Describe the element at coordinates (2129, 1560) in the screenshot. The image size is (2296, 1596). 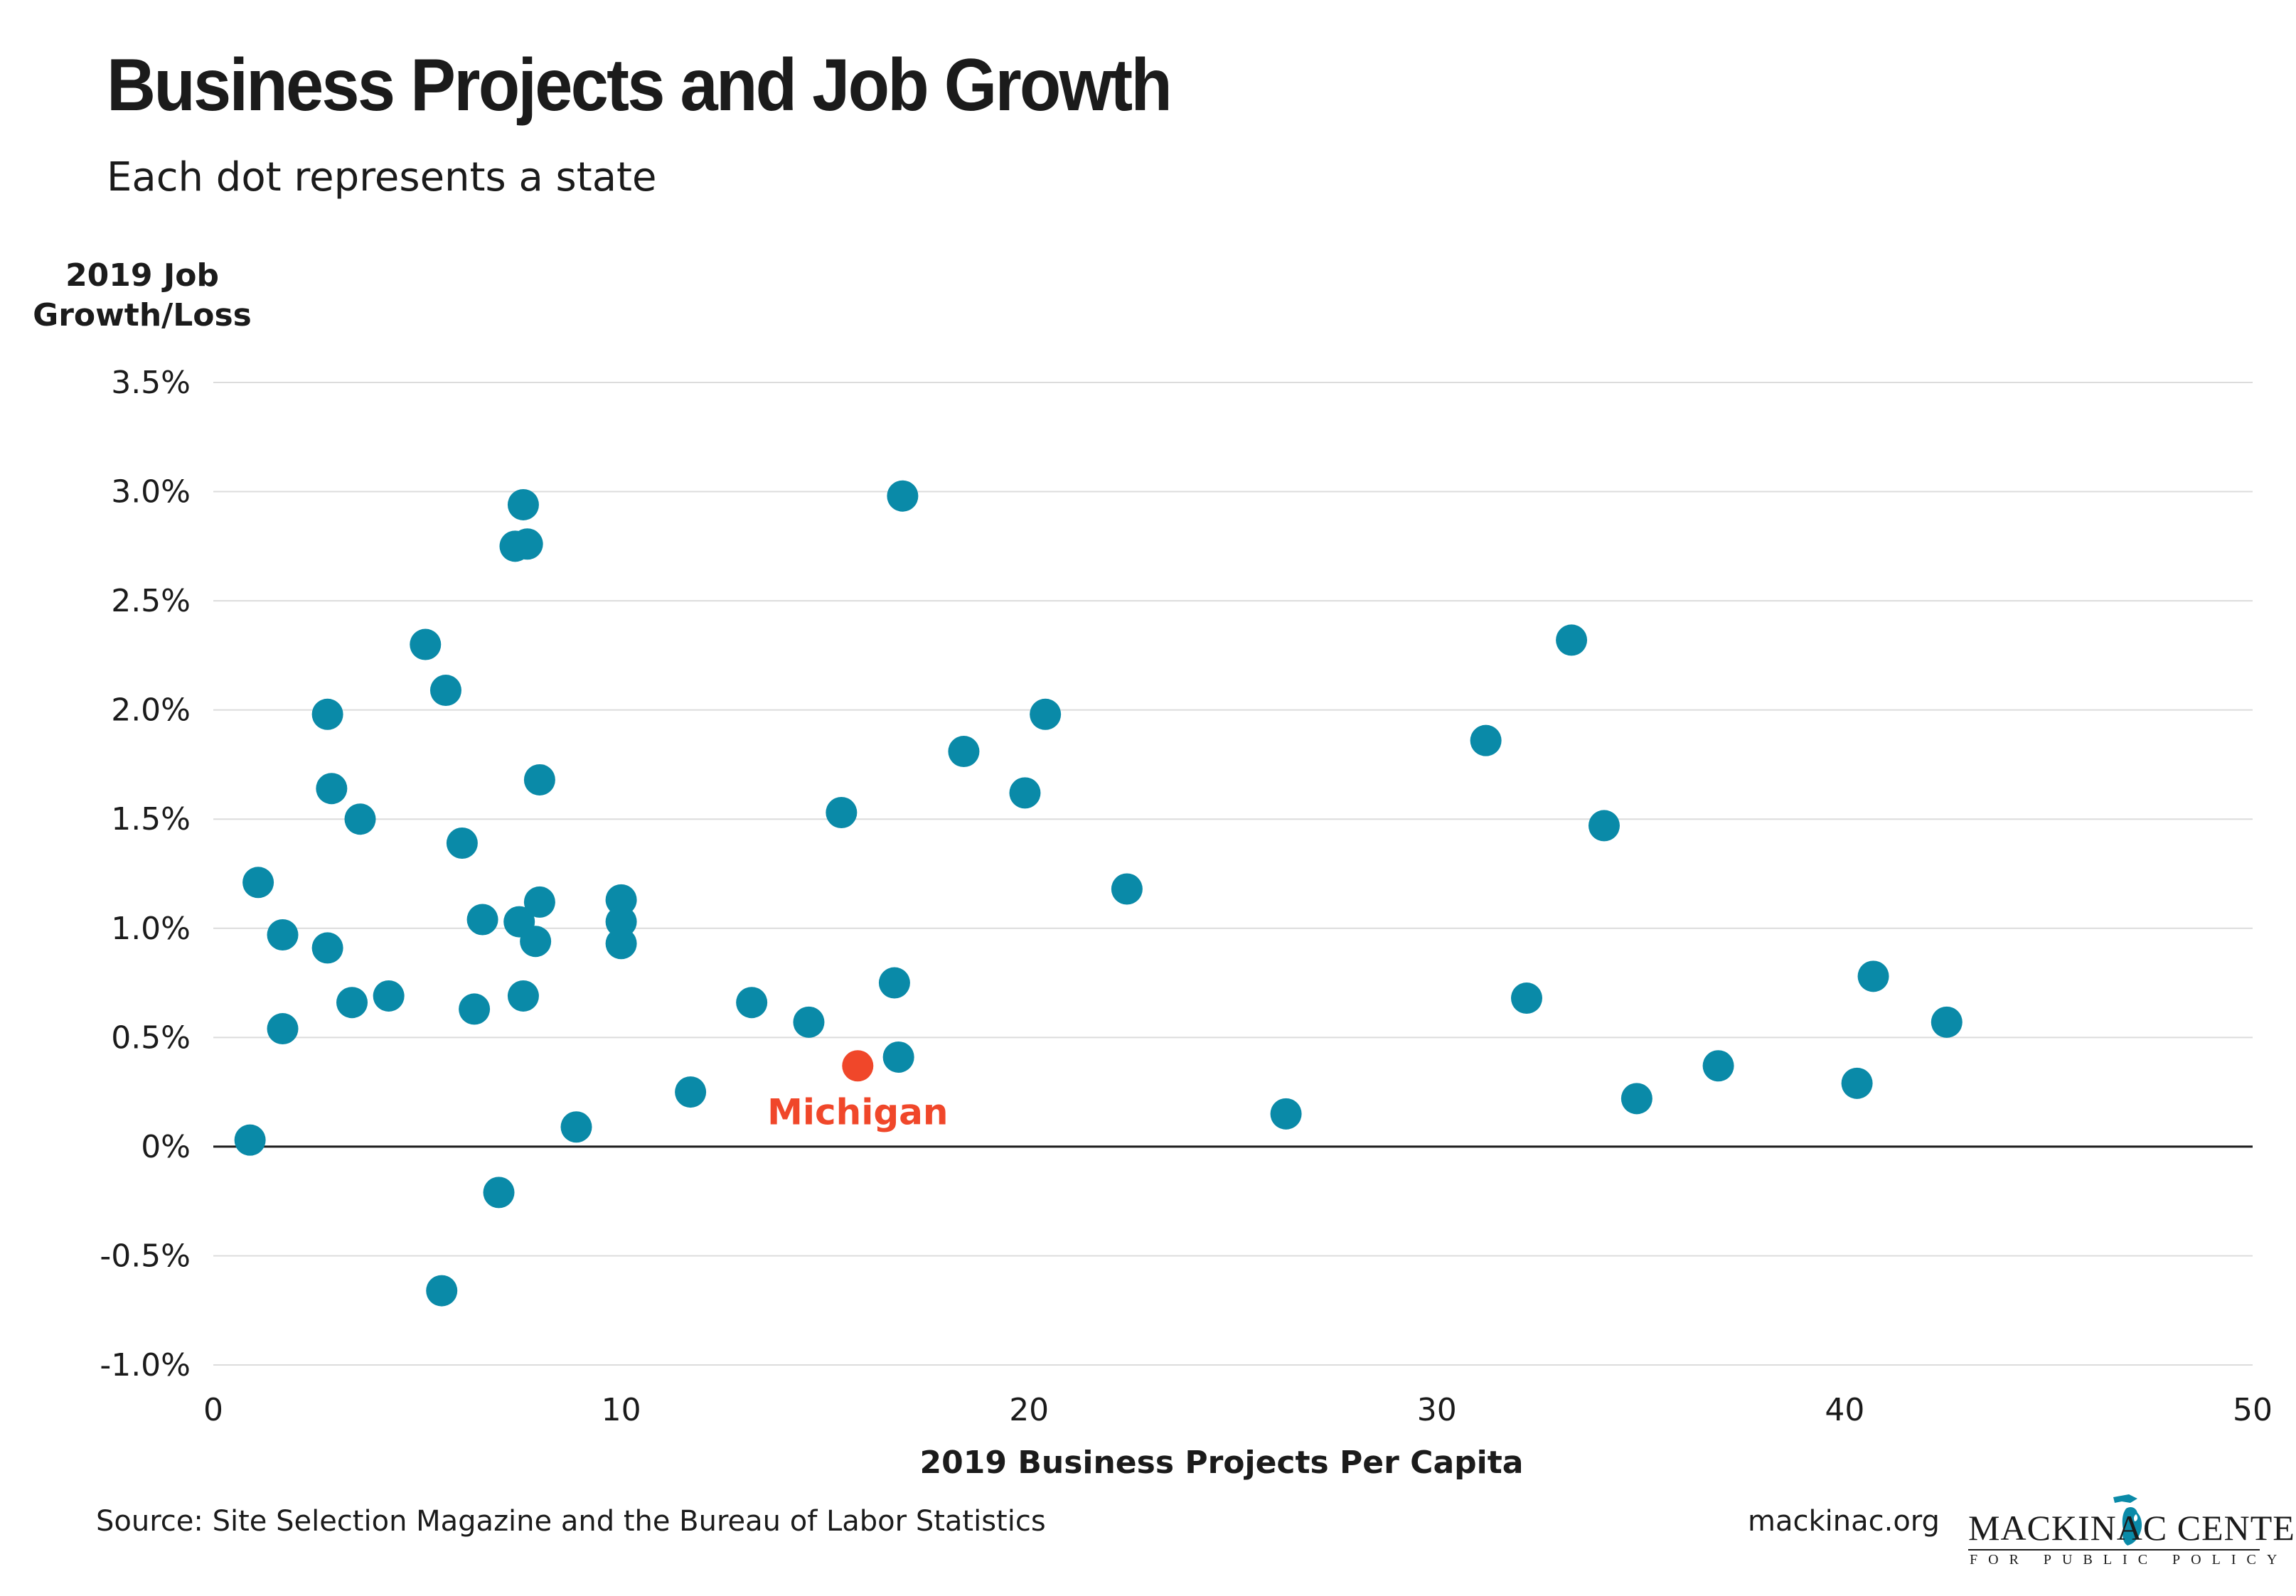
I see `logo-tagline: FOR PUBLIC POLICY` at that location.